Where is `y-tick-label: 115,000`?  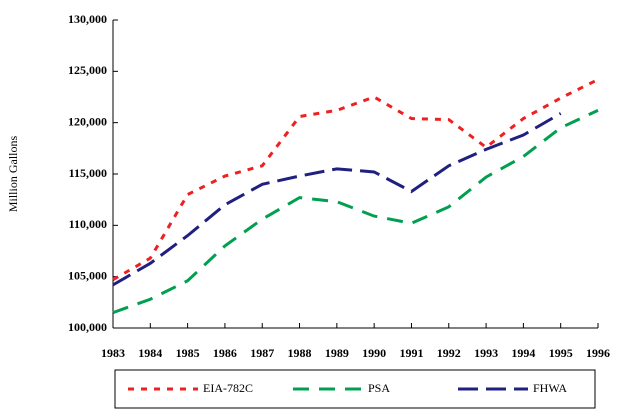 y-tick-label: 115,000 is located at coordinates (88, 173).